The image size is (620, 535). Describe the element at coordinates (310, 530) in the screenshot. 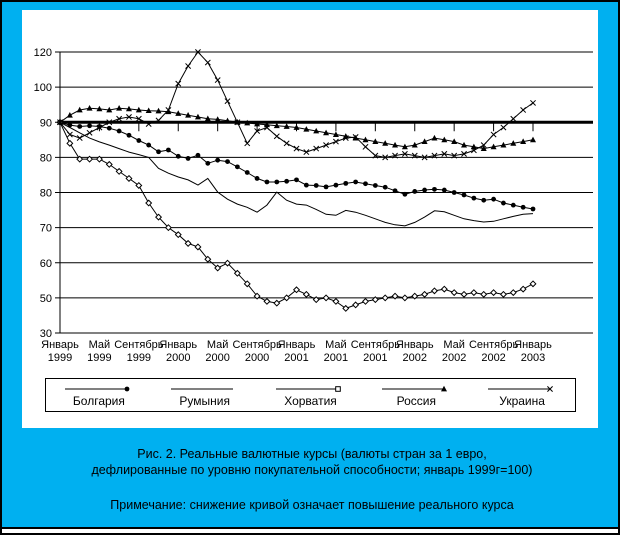

I see `bottom-strip` at that location.